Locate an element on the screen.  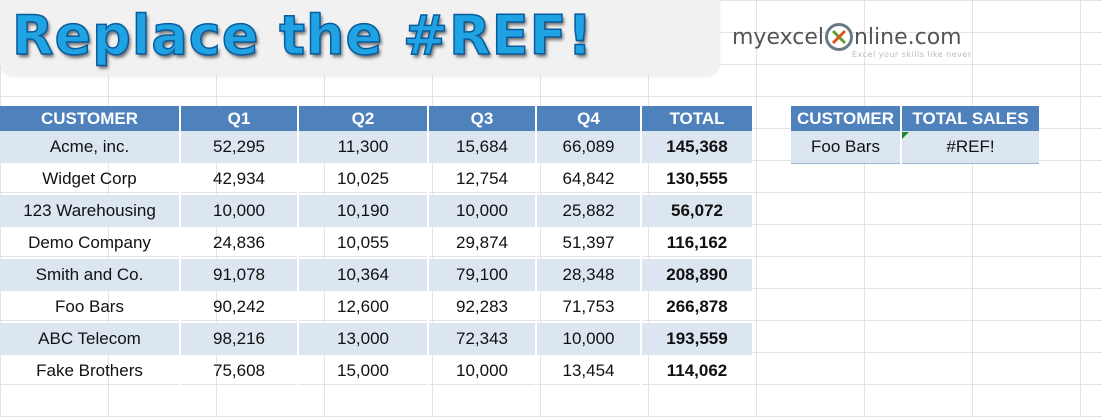
sales-header-total: TOTAL is located at coordinates (696, 118).